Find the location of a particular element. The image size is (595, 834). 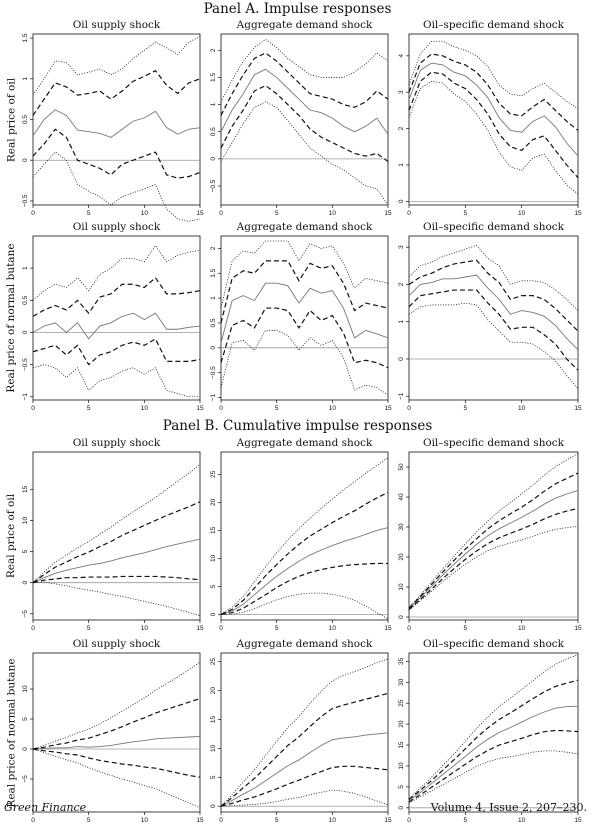

chart-a21: 0 5 10 15 −1 −0.5 0 0.5 1 is located at coordinates (113, 323).